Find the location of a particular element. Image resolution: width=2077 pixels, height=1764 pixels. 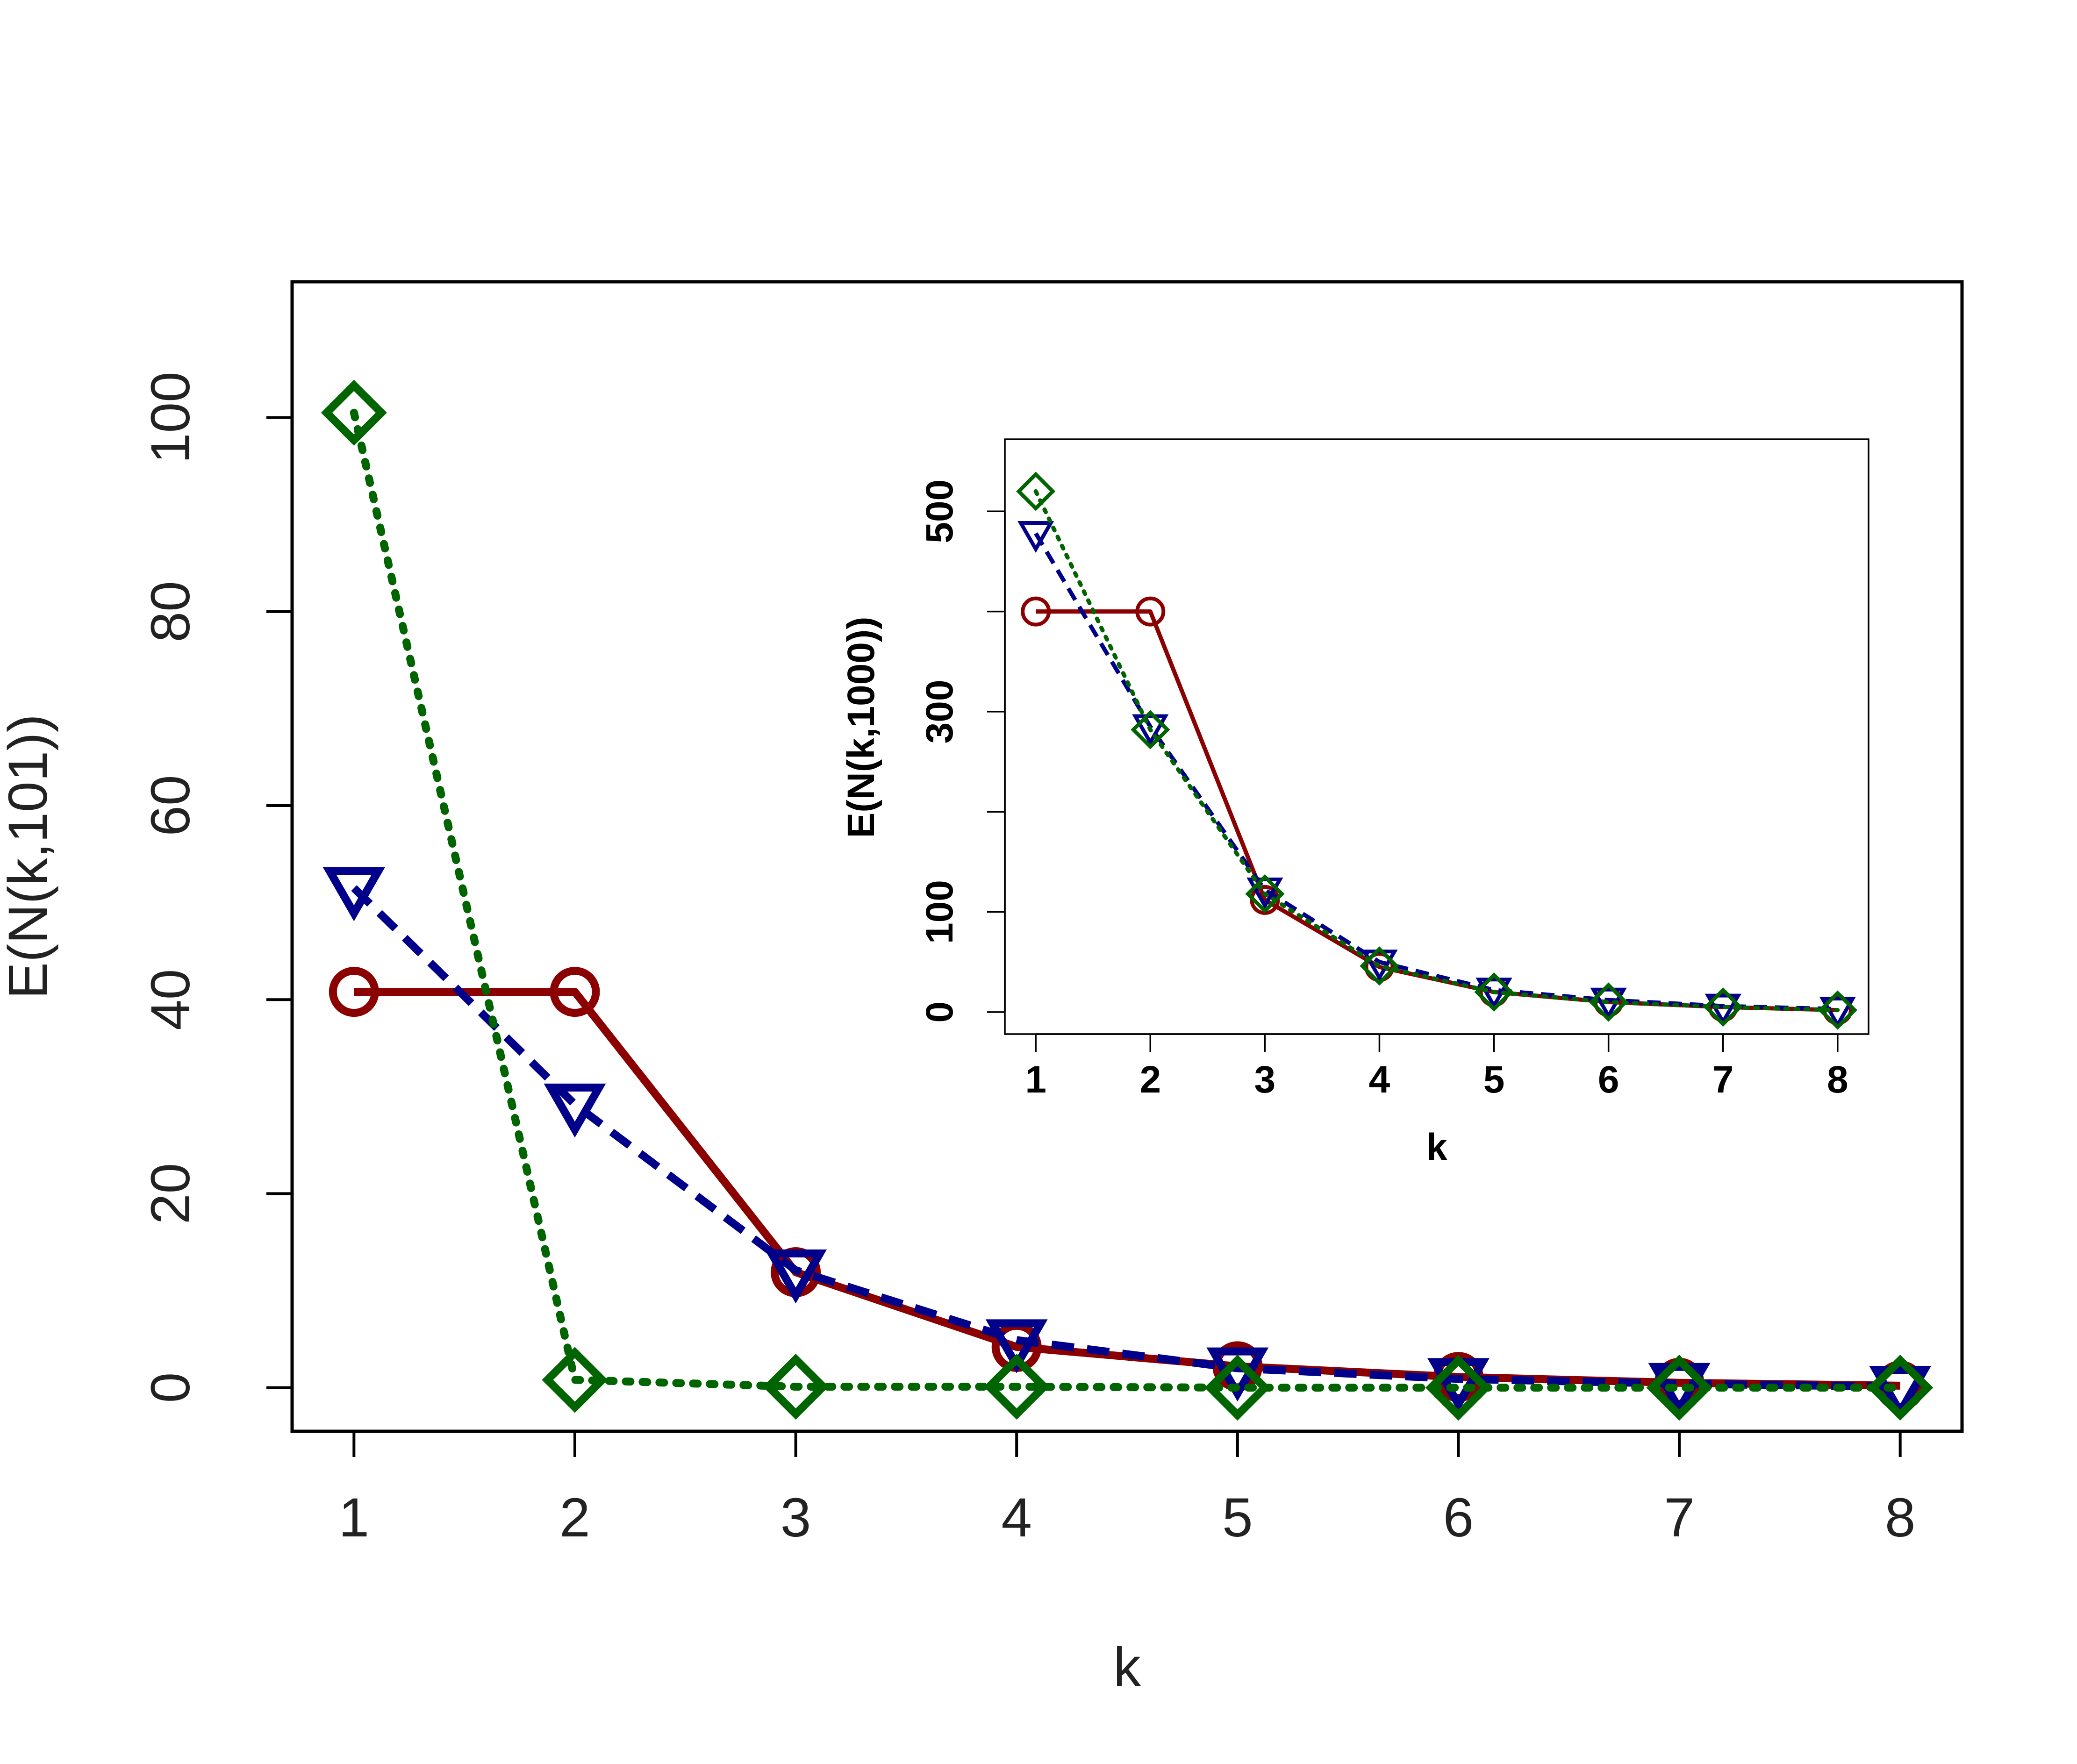

plot-frame is located at coordinates (1436, 737).